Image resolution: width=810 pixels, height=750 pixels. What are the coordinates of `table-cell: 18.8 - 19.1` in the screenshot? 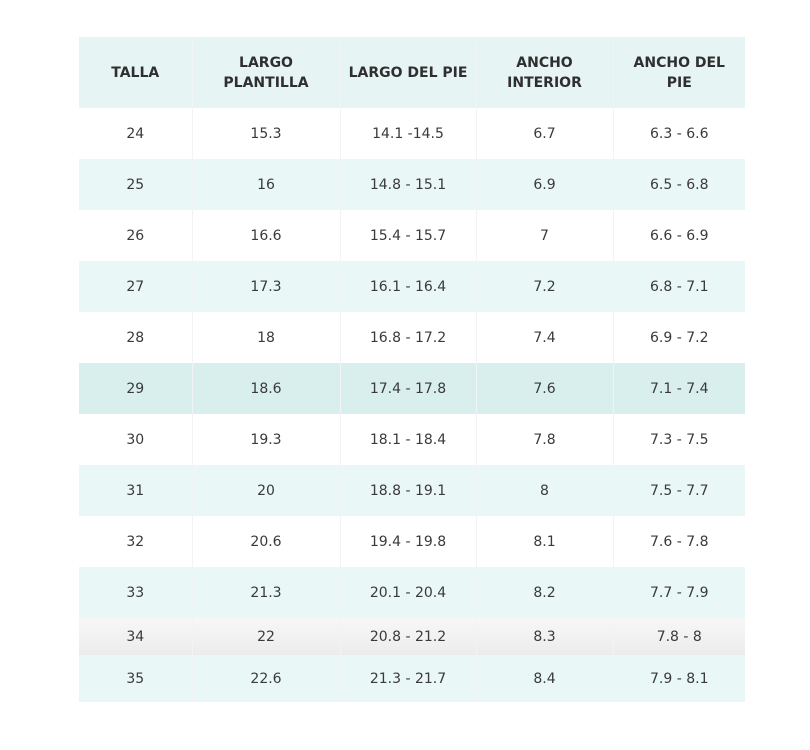 It's located at (407, 490).